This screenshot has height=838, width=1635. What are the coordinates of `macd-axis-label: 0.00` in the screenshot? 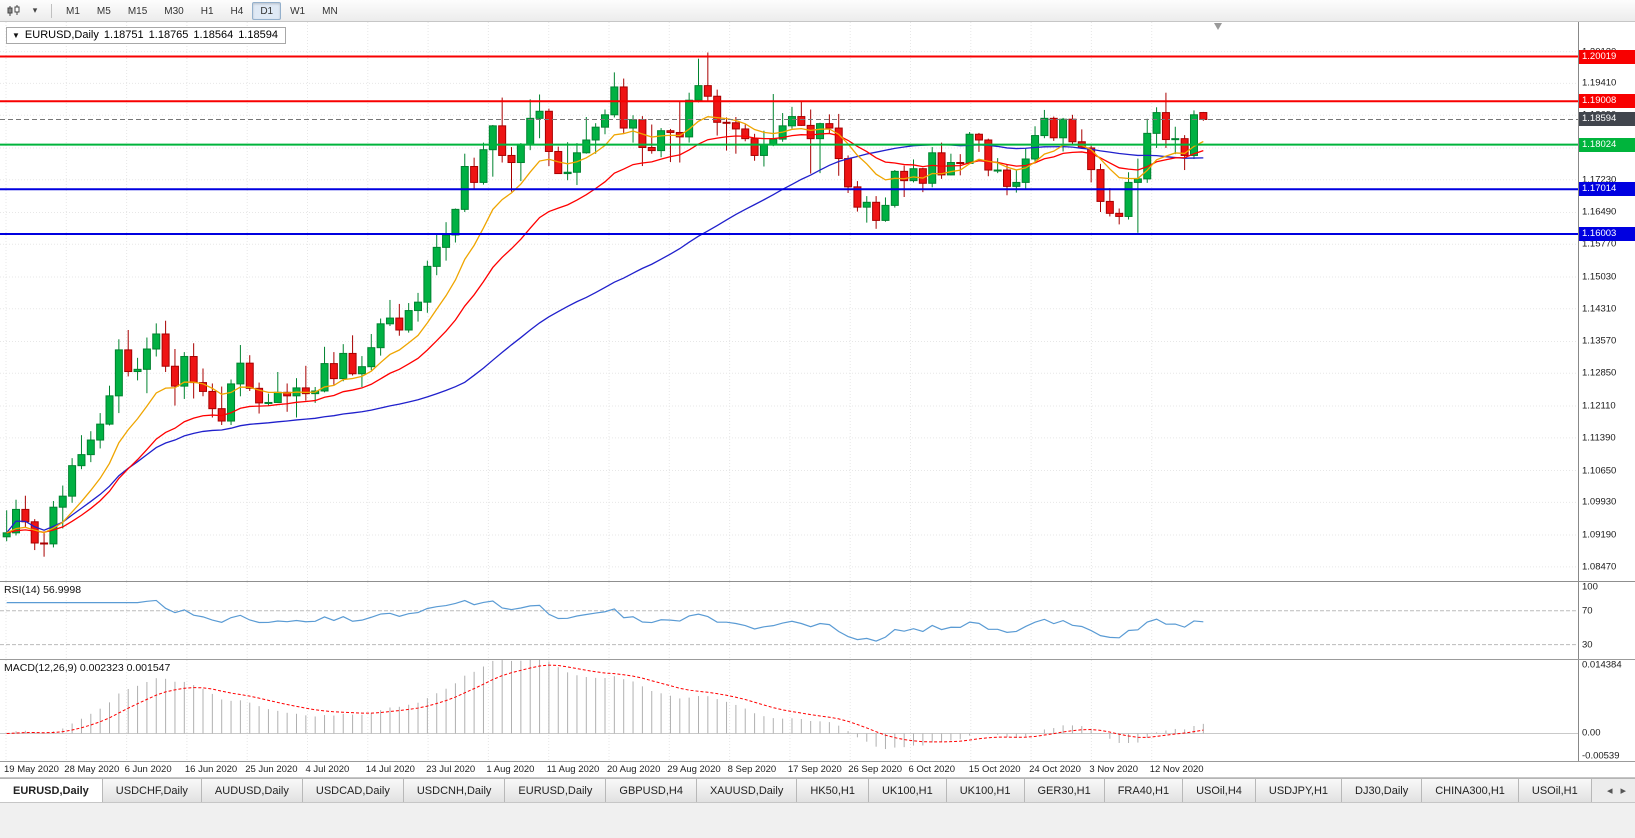 It's located at (1591, 733).